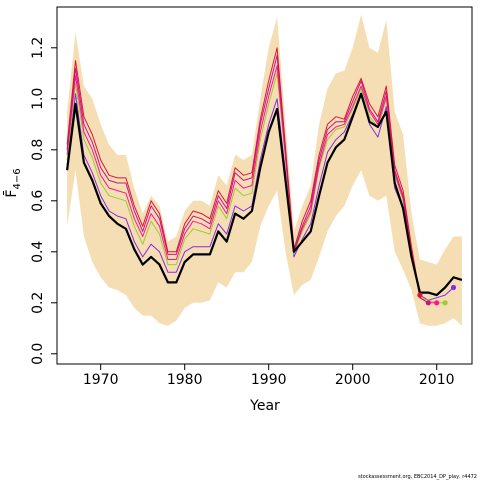 Image resolution: width=480 pixels, height=480 pixels. I want to click on y-axis-title: F̄4−6, so click(12, 182).